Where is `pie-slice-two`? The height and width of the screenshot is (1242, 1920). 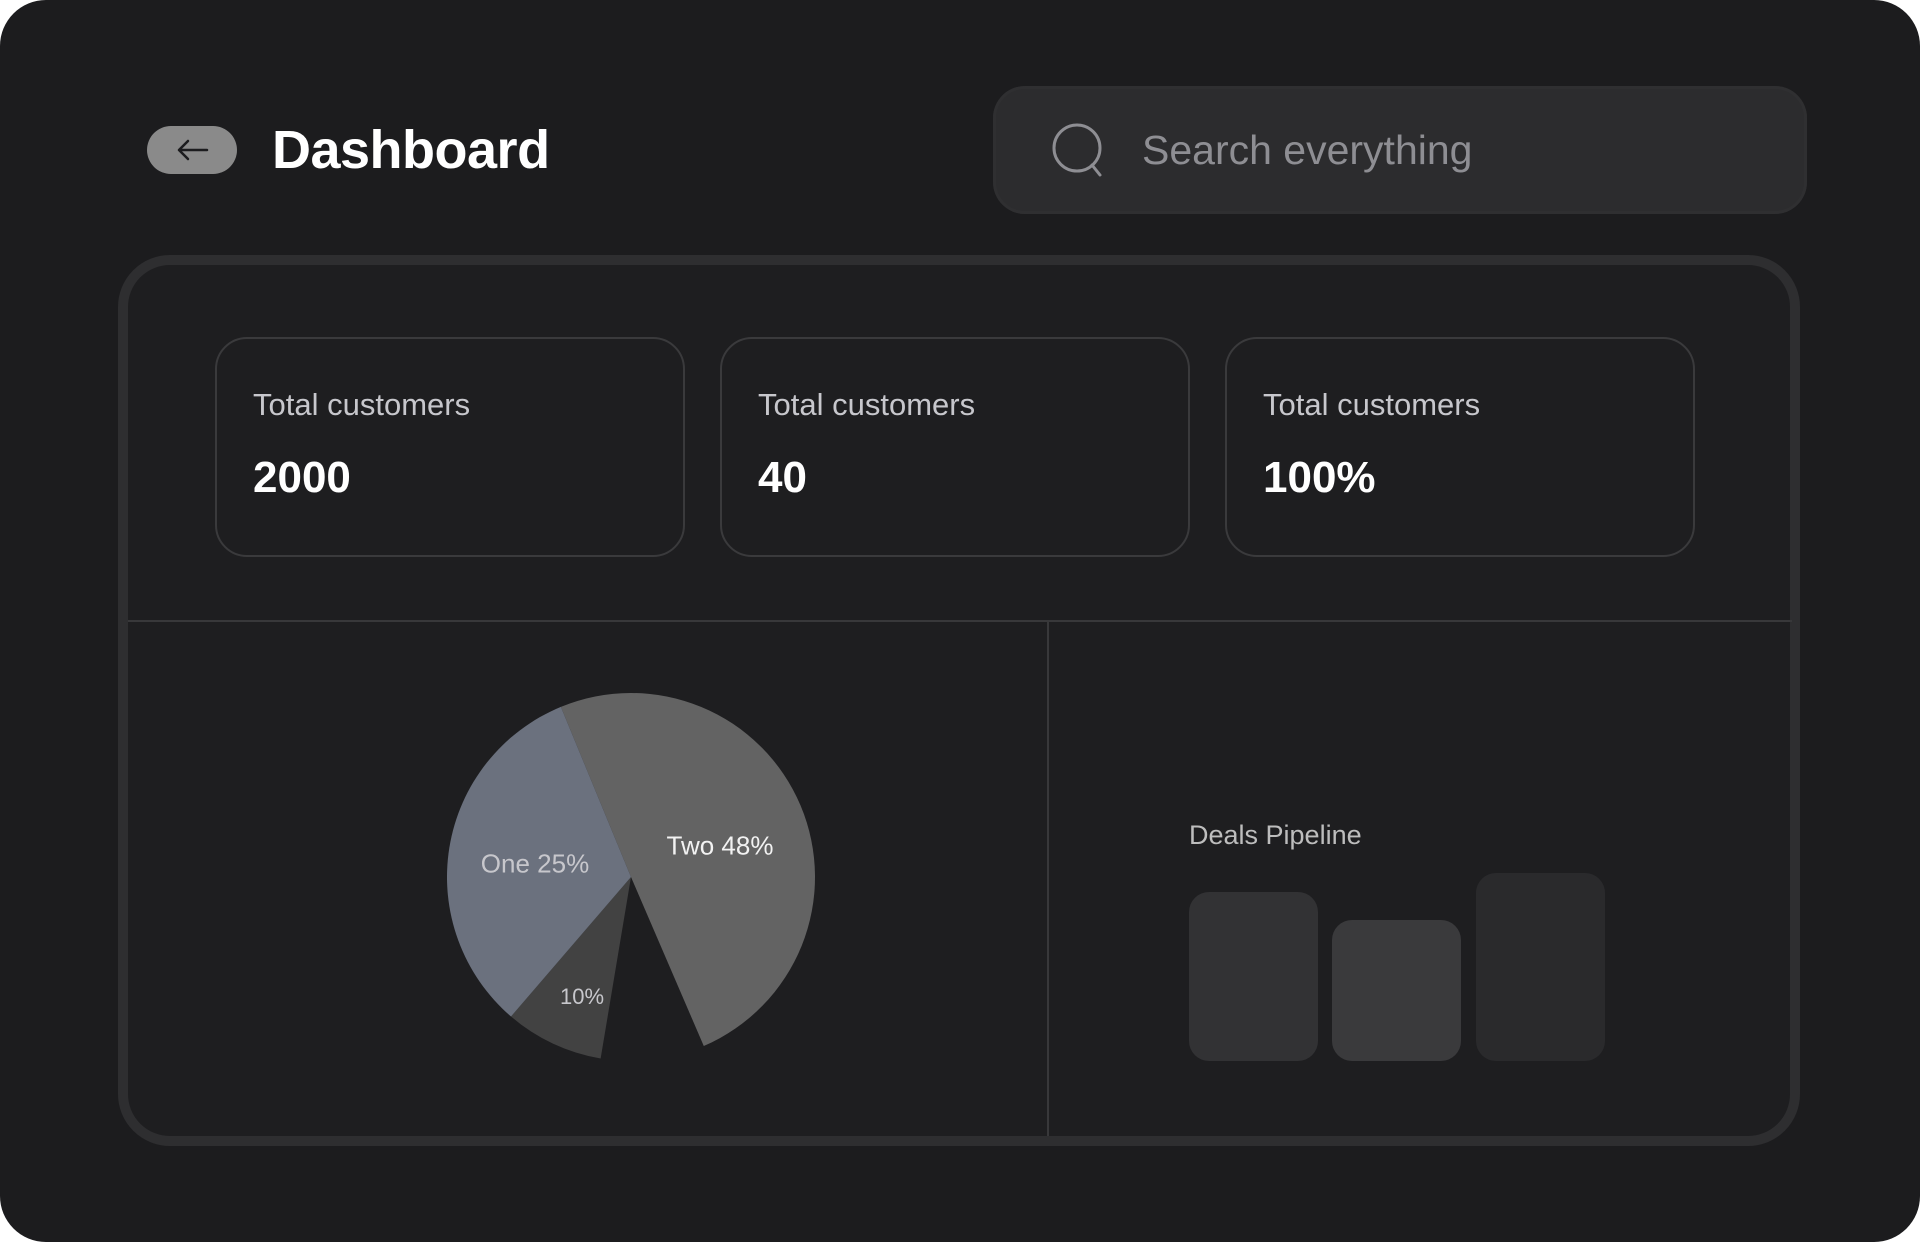
pie-slice-two is located at coordinates (688, 869).